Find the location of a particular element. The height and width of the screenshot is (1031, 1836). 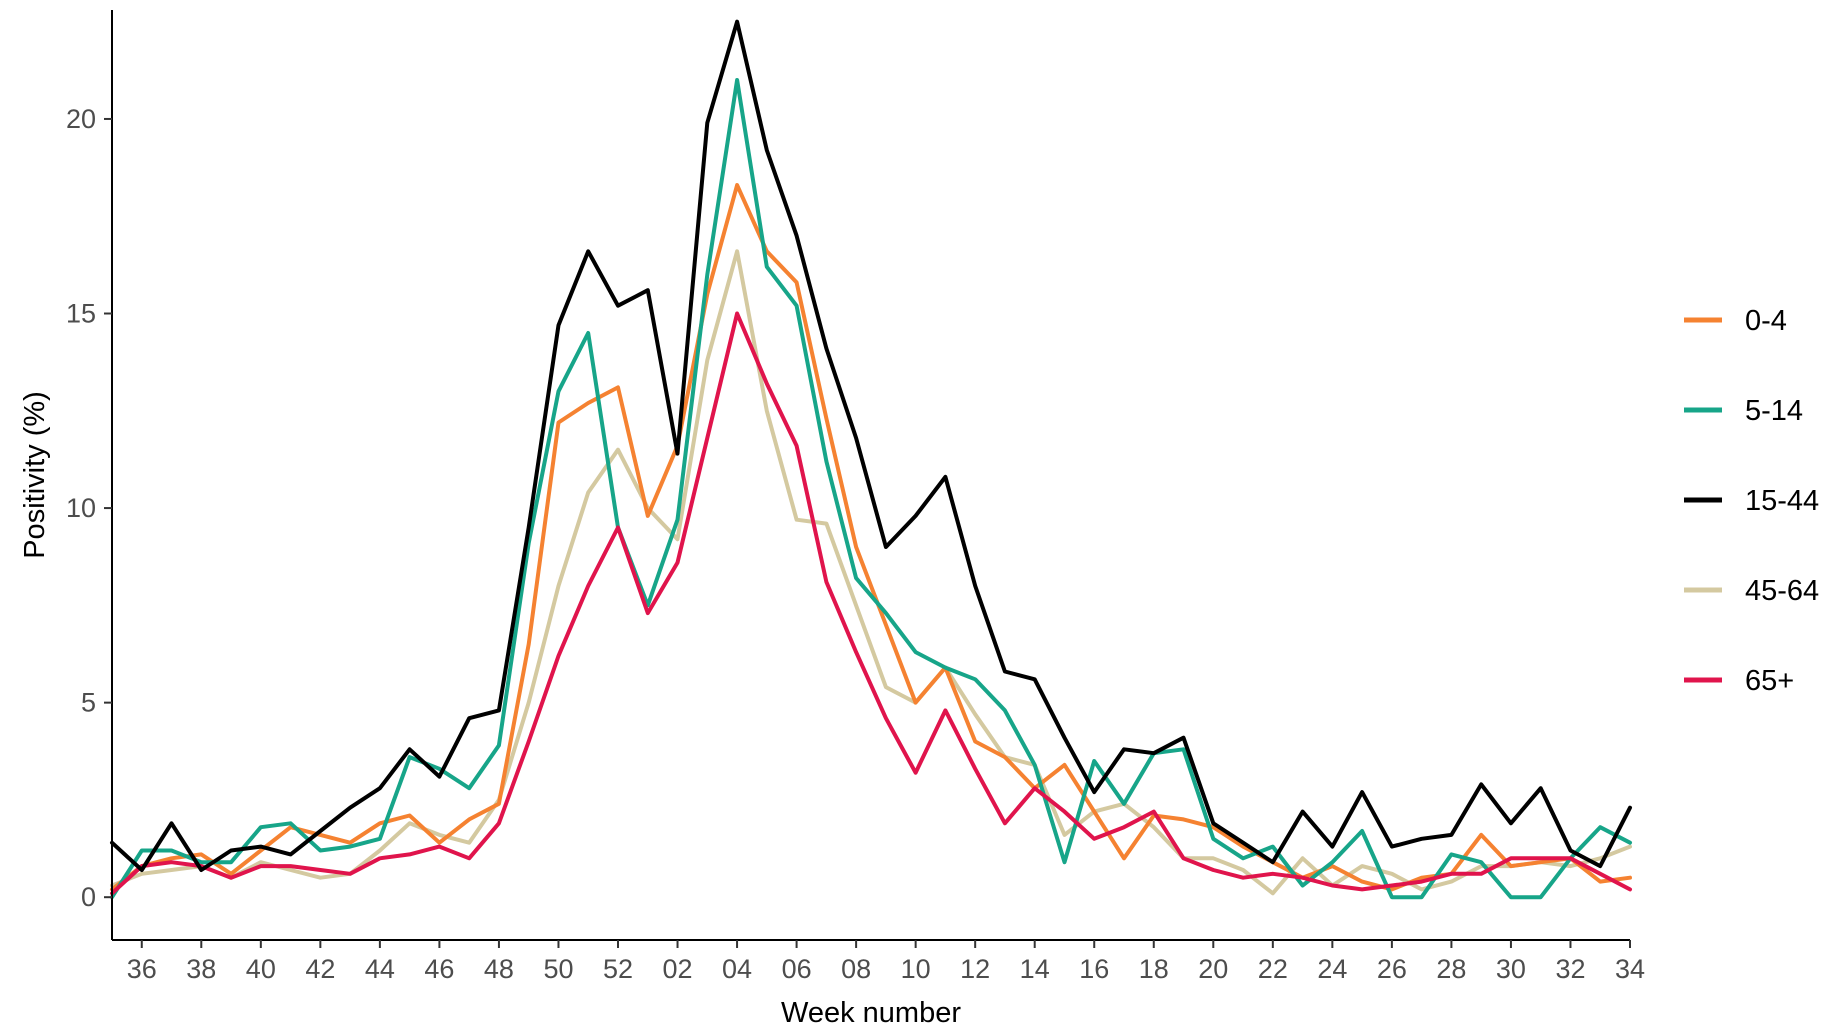

x-tick-label: 06 is located at coordinates (797, 969).